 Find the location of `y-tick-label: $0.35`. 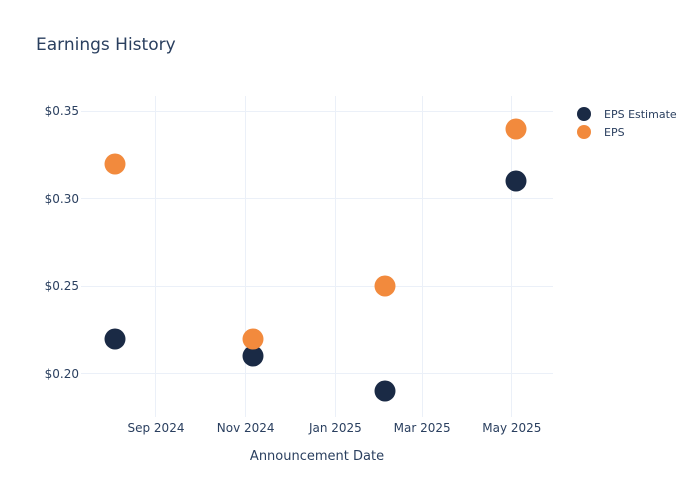

y-tick-label: $0.35 is located at coordinates (61, 111).